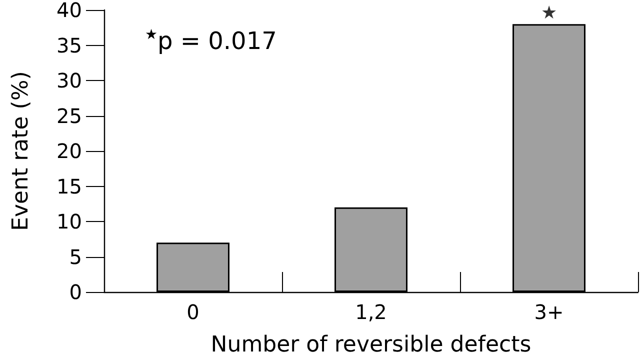 The width and height of the screenshot is (640, 361). I want to click on y-tick-label: 40, so click(69, 11).